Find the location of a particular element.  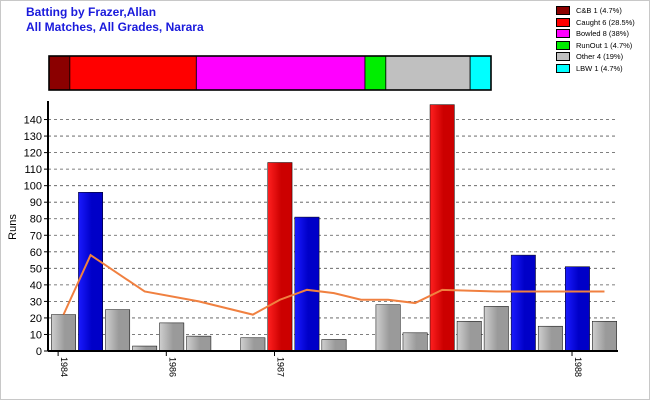

dismissal-segment-cb is located at coordinates (59, 73).